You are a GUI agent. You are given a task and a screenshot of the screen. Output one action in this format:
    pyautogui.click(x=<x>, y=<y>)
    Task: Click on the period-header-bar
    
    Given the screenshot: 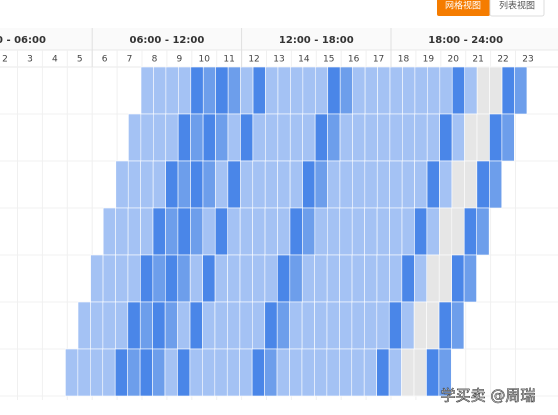 What is the action you would take?
    pyautogui.click(x=279, y=39)
    